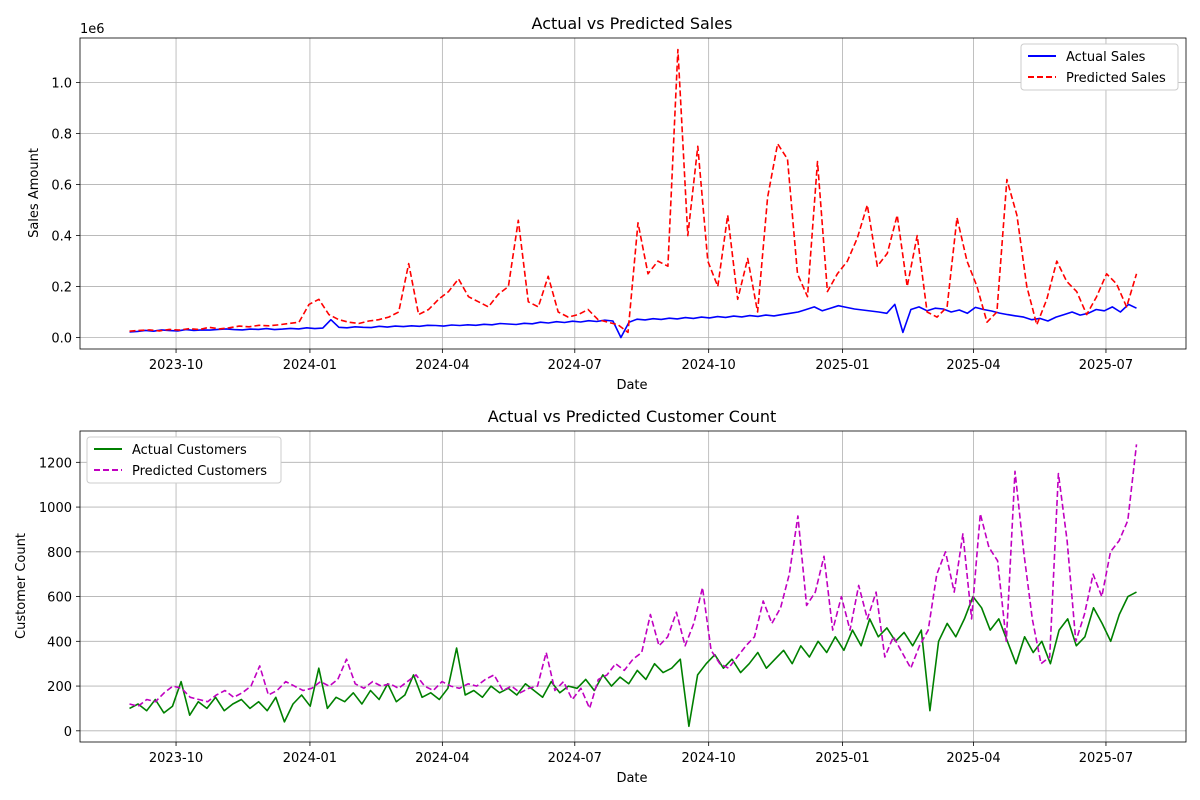 This screenshot has height=800, width=1200. Describe the element at coordinates (176, 365) in the screenshot. I see `sales-x-tick-label: 2023-10` at that location.